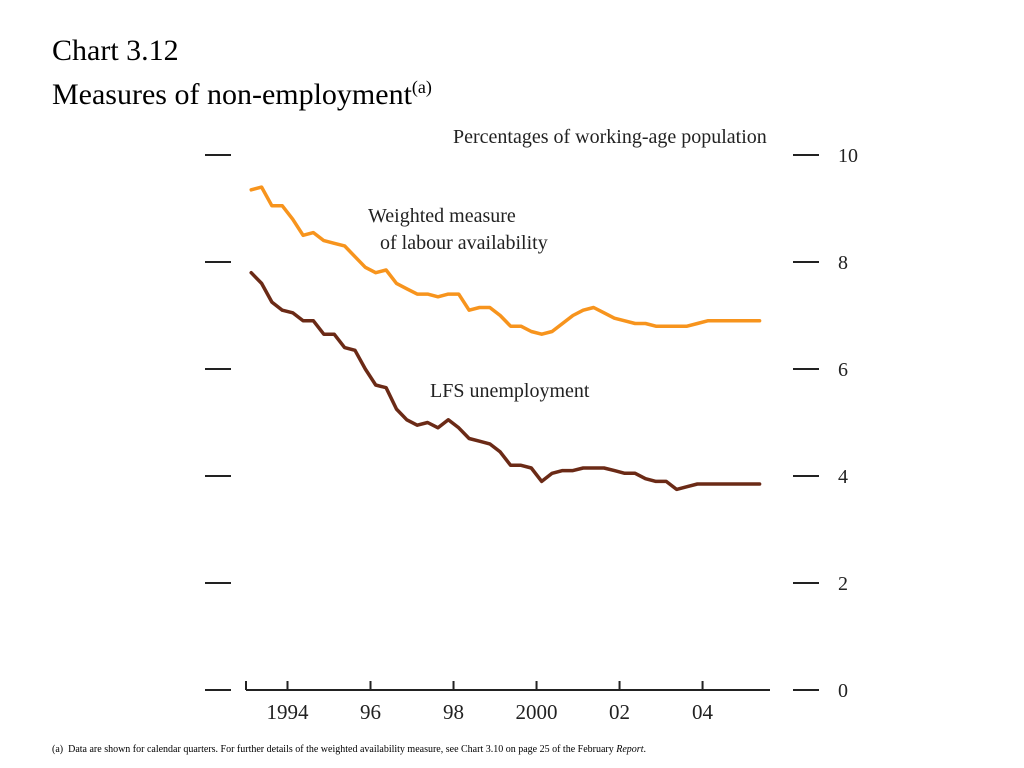 The height and width of the screenshot is (768, 1024). What do you see at coordinates (421, 87) in the screenshot?
I see `title-note-marker: (a)` at bounding box center [421, 87].